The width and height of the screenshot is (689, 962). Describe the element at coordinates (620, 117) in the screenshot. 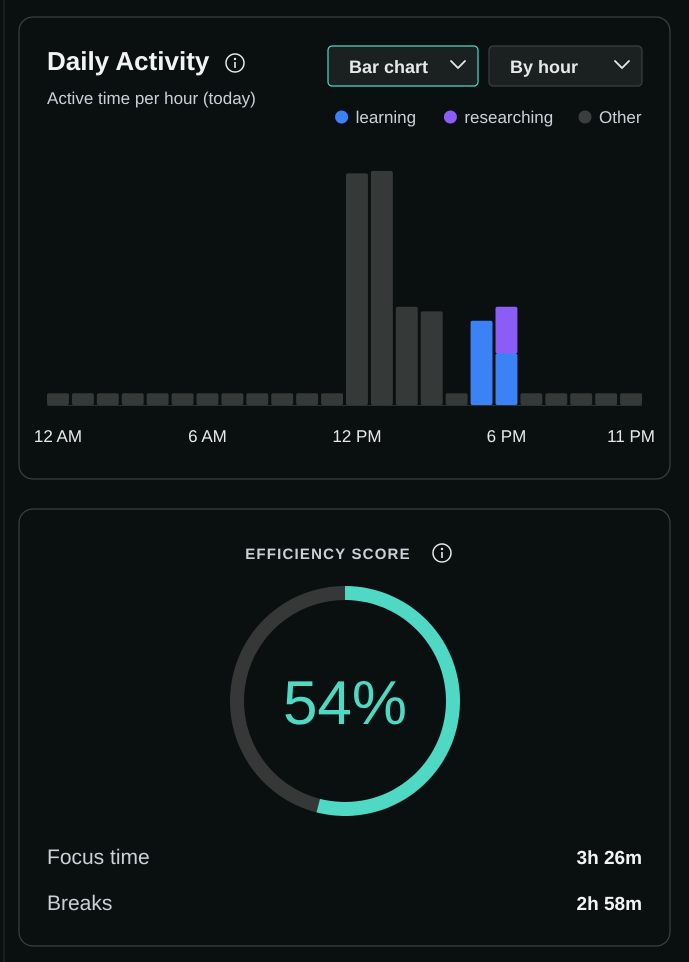

I see `legend-label: Other` at that location.